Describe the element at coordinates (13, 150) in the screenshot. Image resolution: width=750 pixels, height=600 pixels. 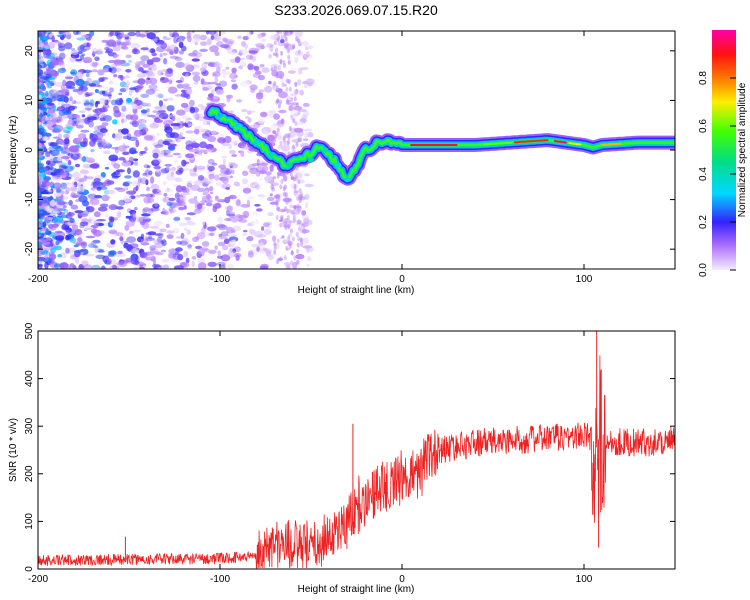
I see `spectrogram-y-axis-label: Frequency (Hz)` at that location.